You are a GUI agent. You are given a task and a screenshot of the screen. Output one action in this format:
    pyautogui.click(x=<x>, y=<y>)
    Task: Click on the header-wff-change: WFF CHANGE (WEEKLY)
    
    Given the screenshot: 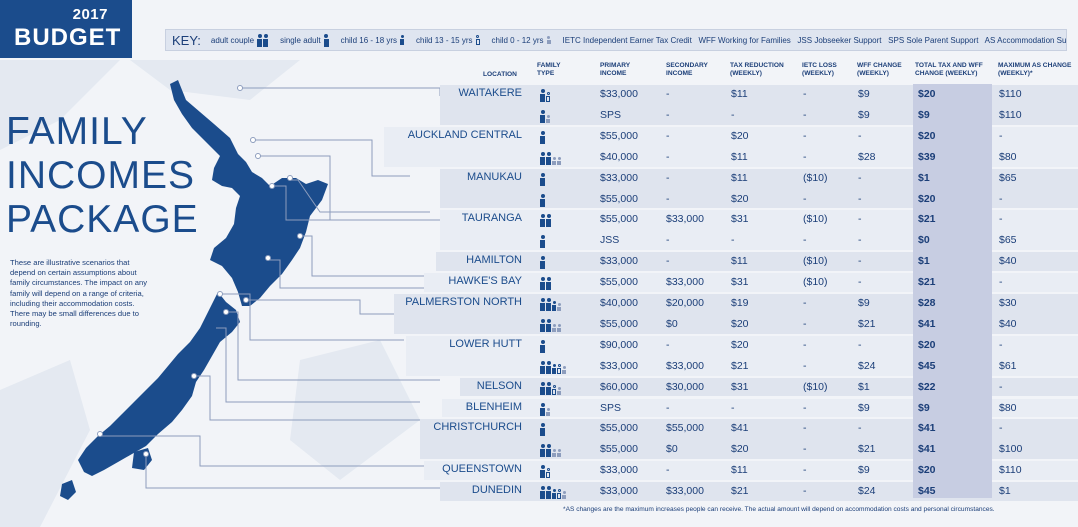 What is the action you would take?
    pyautogui.click(x=879, y=69)
    